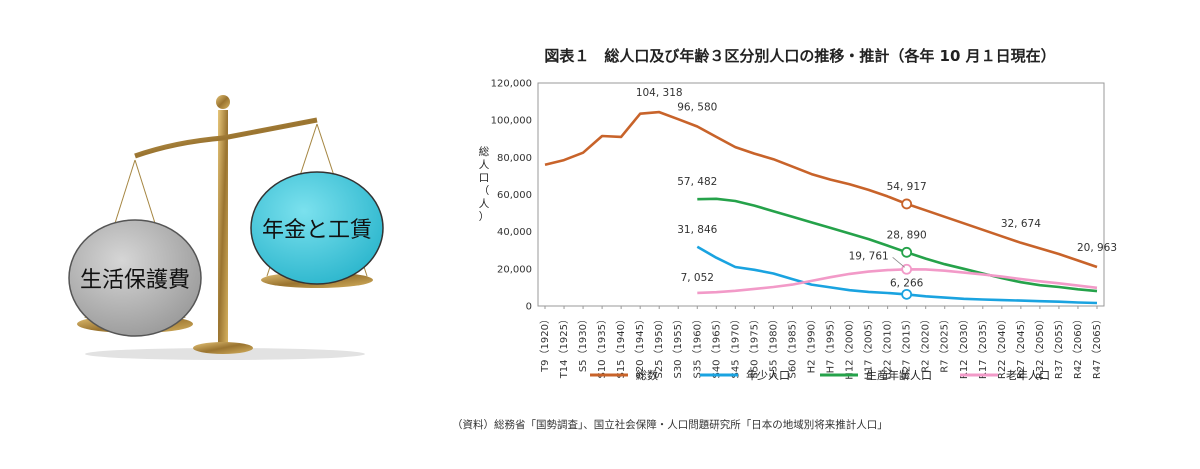 This screenshot has height=469, width=1200. Describe the element at coordinates (716, 346) in the screenshot. I see `x-tick-label: S40（1965）` at that location.